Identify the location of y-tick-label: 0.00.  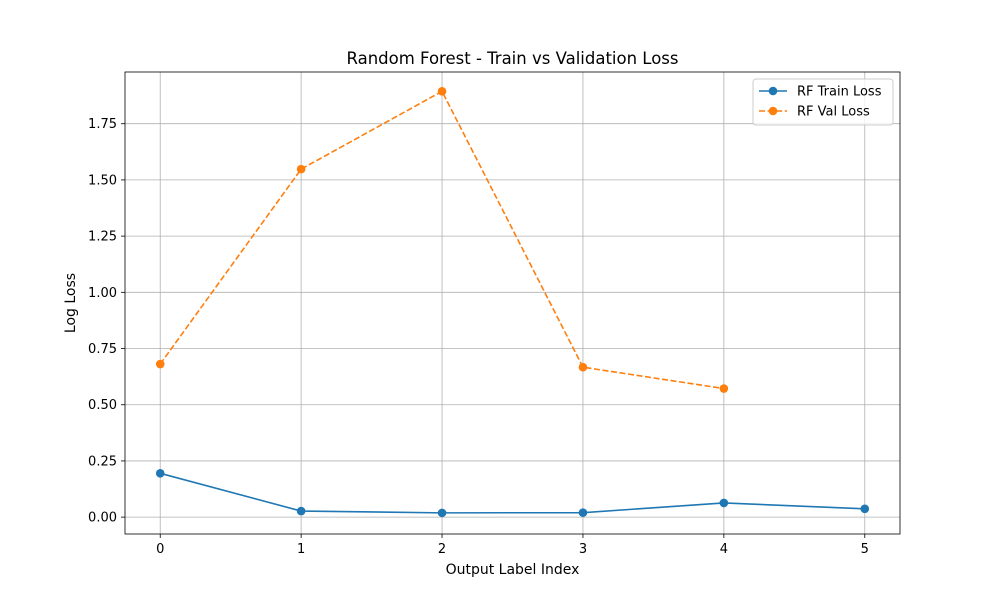
(102, 518).